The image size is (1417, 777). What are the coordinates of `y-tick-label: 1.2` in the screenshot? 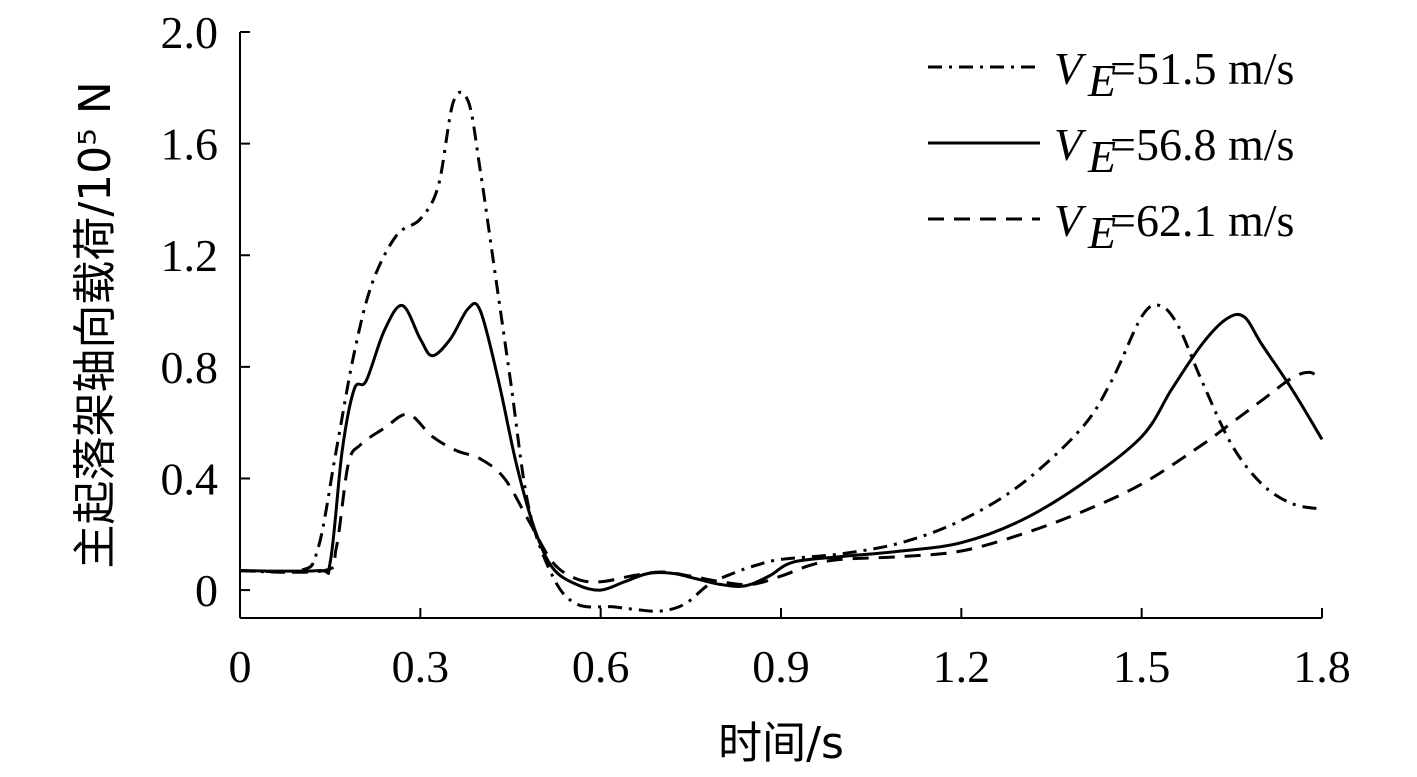 It's located at (190, 255).